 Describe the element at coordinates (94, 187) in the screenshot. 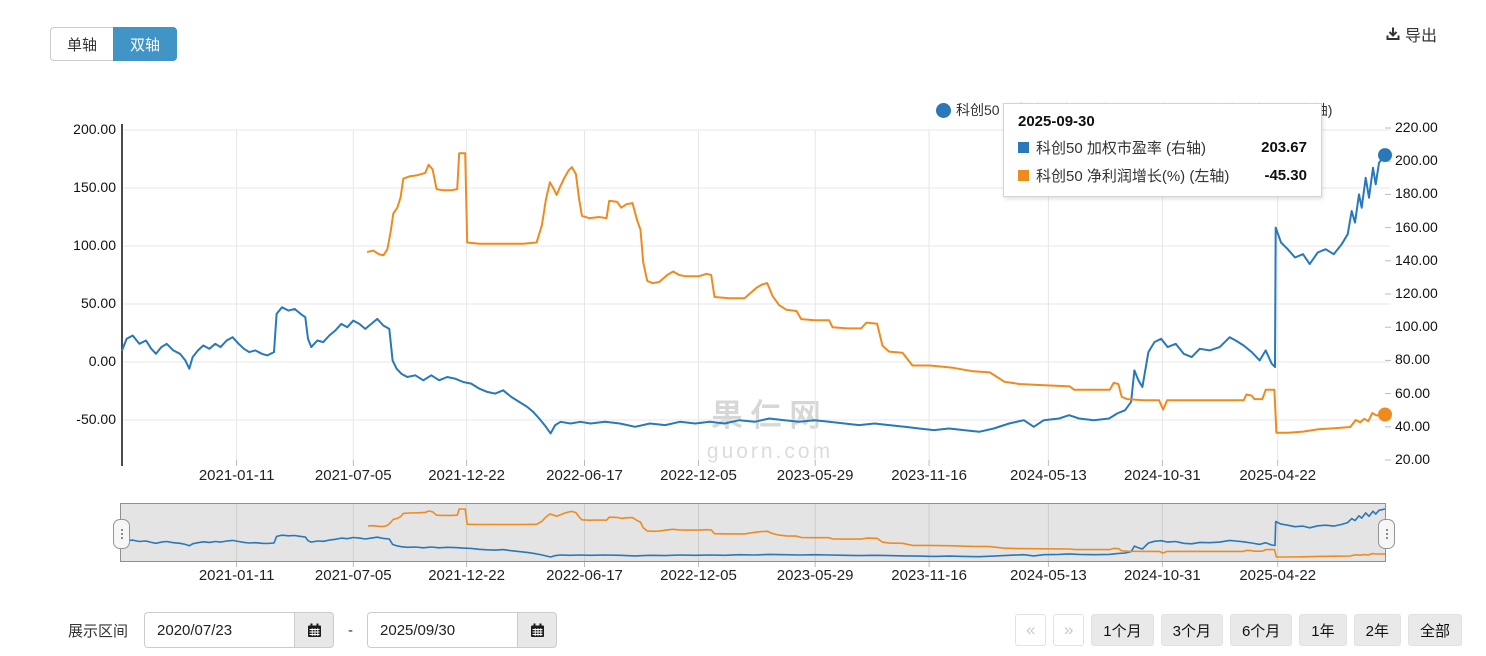

I see `left-axis-tick-label: 150.00` at that location.